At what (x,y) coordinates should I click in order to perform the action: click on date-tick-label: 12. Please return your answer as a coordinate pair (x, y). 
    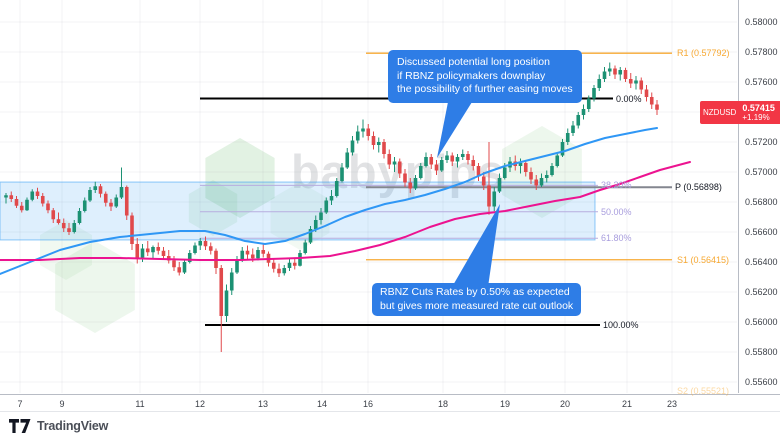
    Looking at the image, I should click on (200, 404).